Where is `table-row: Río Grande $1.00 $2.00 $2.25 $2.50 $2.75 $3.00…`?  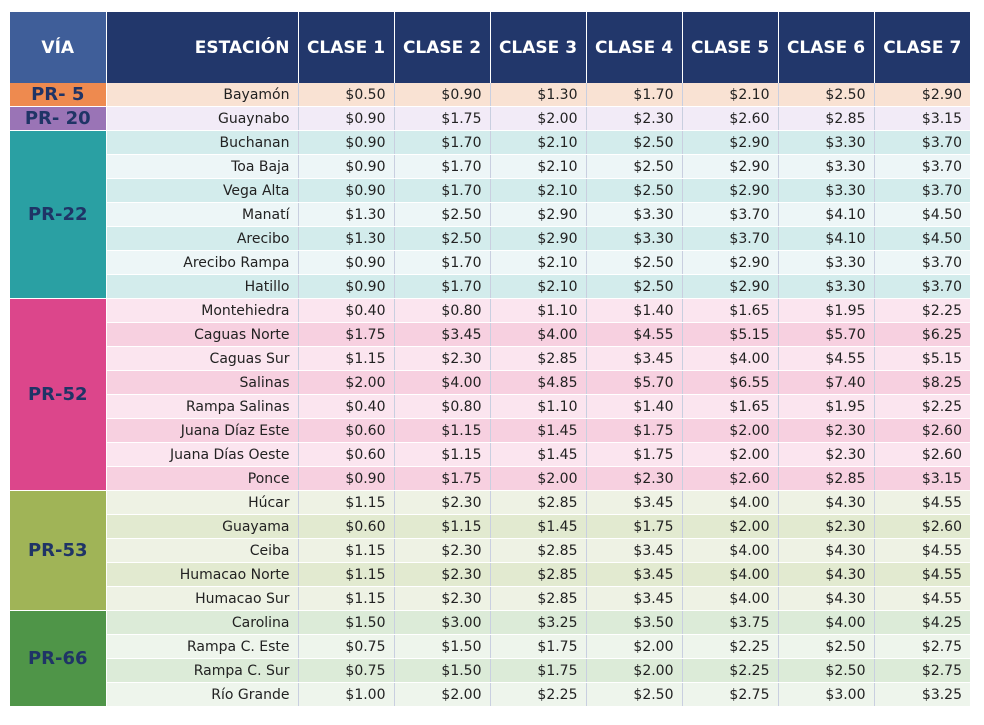 table-row: Río Grande $1.00 $2.00 $2.25 $2.50 $2.75 $3.00… is located at coordinates (490, 694).